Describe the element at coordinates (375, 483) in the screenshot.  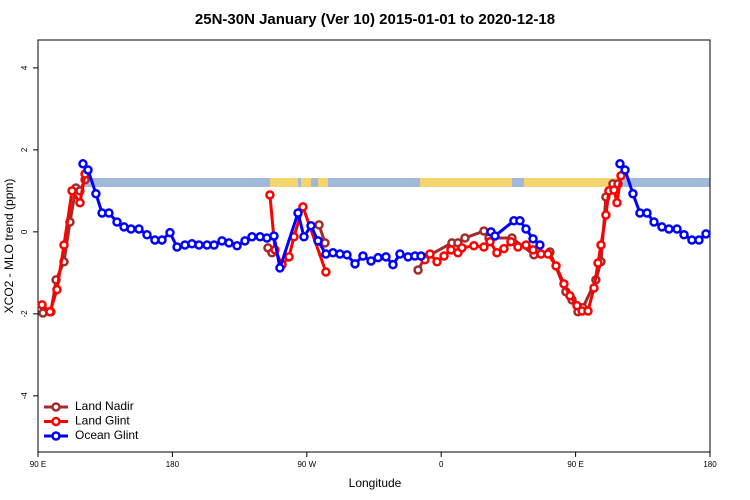
I see `x-axis-label: Longitude` at that location.